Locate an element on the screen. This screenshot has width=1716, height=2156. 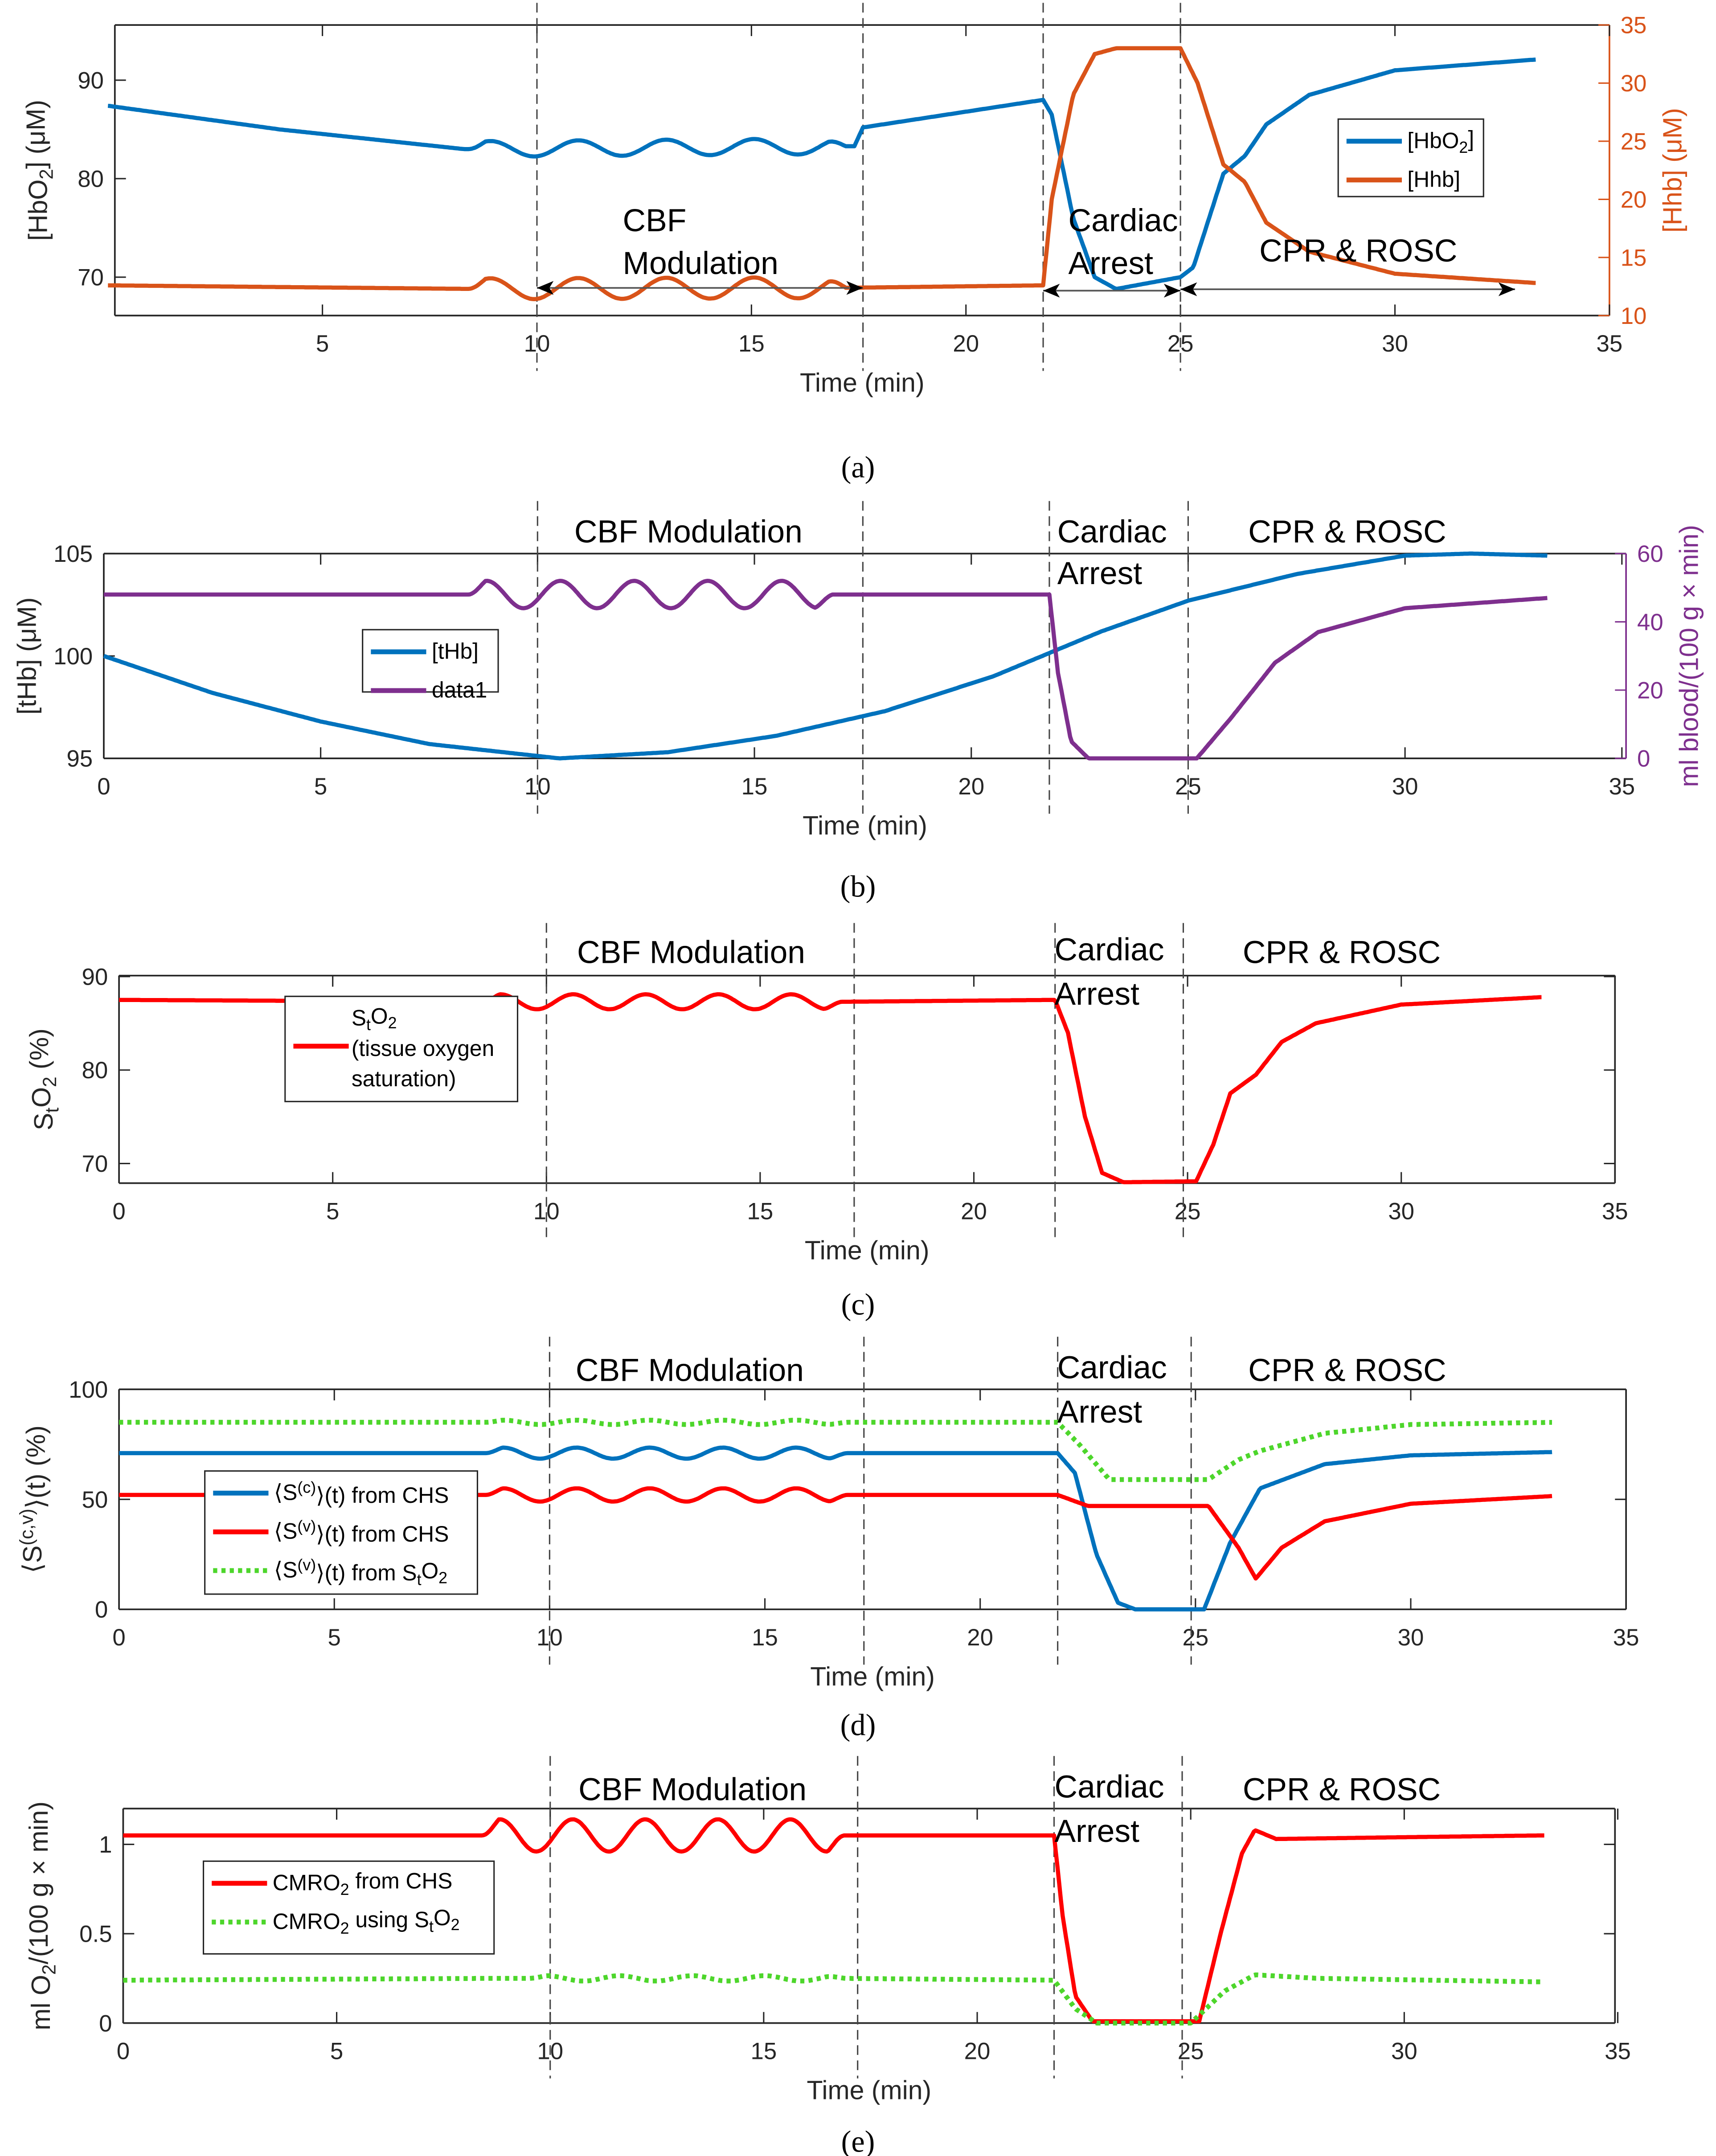
legend: [HbO2​] [Hhb] is located at coordinates (1410, 157).